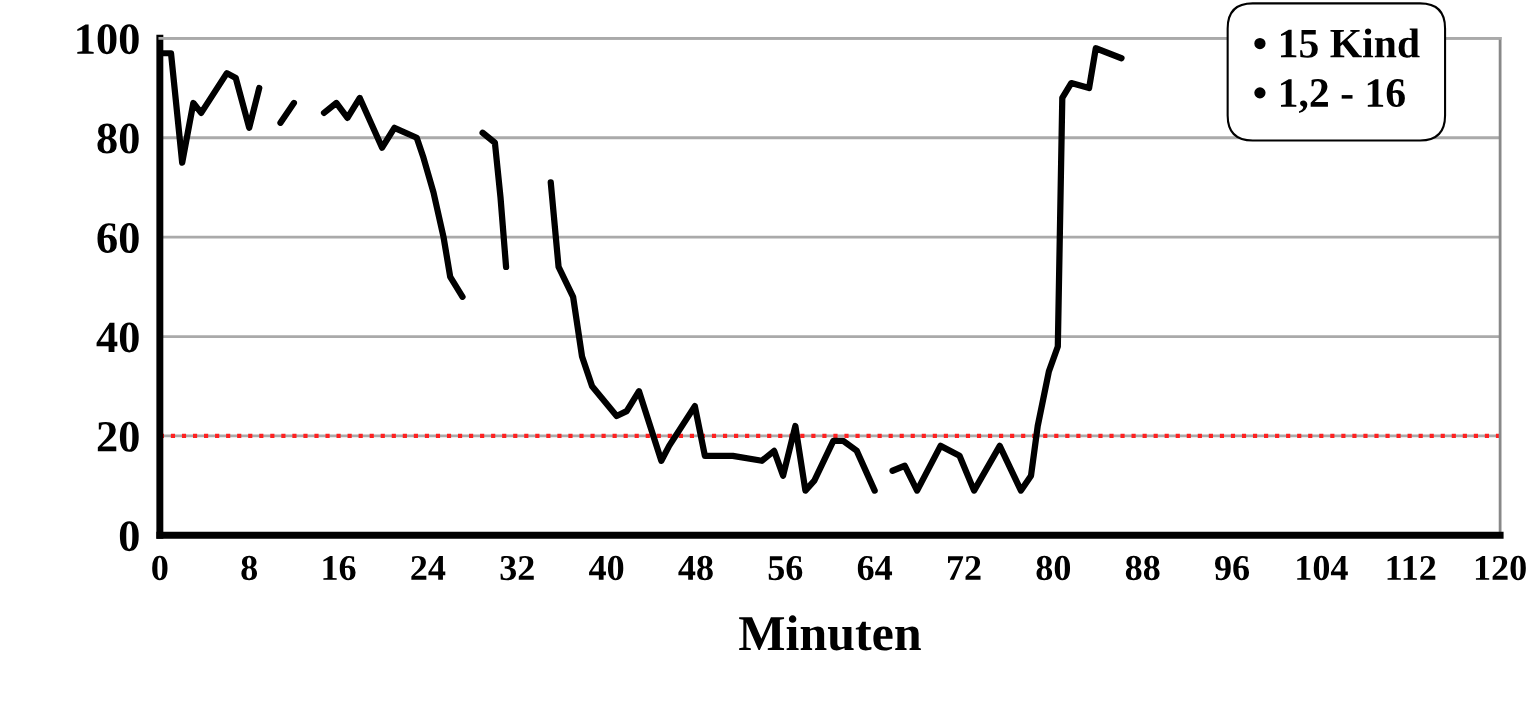 Image resolution: width=1537 pixels, height=710 pixels. What do you see at coordinates (129, 536) in the screenshot?
I see `y-tick-label: 0` at bounding box center [129, 536].